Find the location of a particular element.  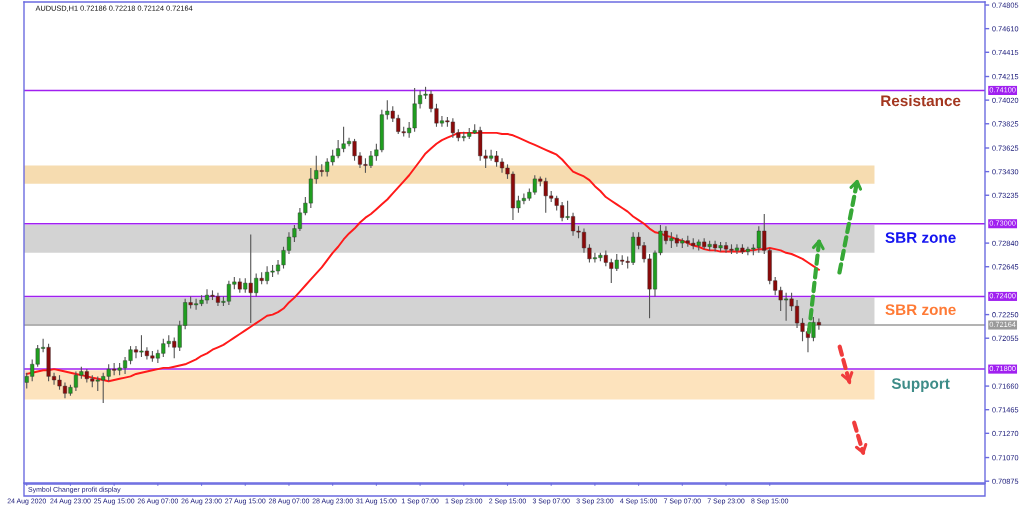

band-label: Support is located at coordinates (920, 385).